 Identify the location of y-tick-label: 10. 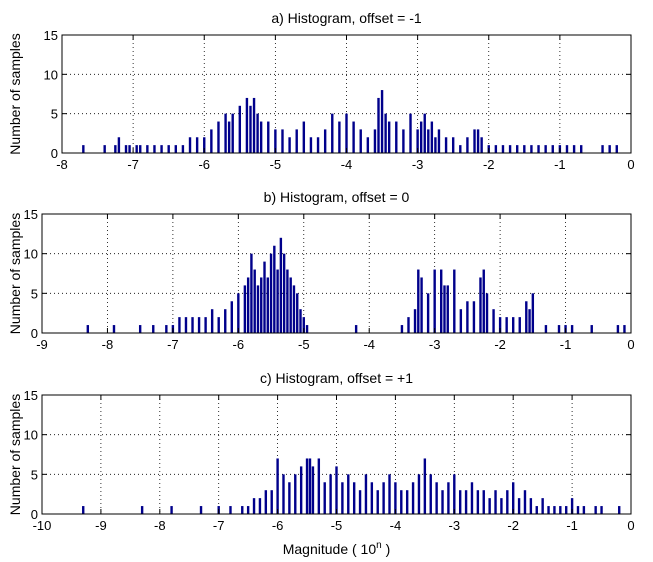
(31, 254).